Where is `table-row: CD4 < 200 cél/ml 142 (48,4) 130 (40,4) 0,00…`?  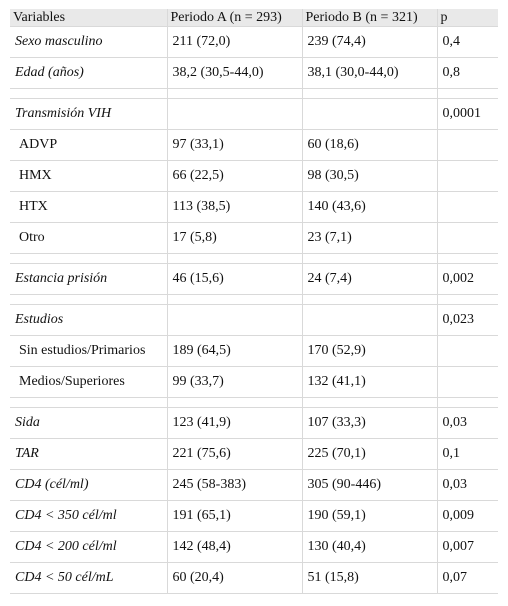
table-row: CD4 < 200 cél/ml 142 (48,4) 130 (40,4) 0,00… is located at coordinates (254, 547).